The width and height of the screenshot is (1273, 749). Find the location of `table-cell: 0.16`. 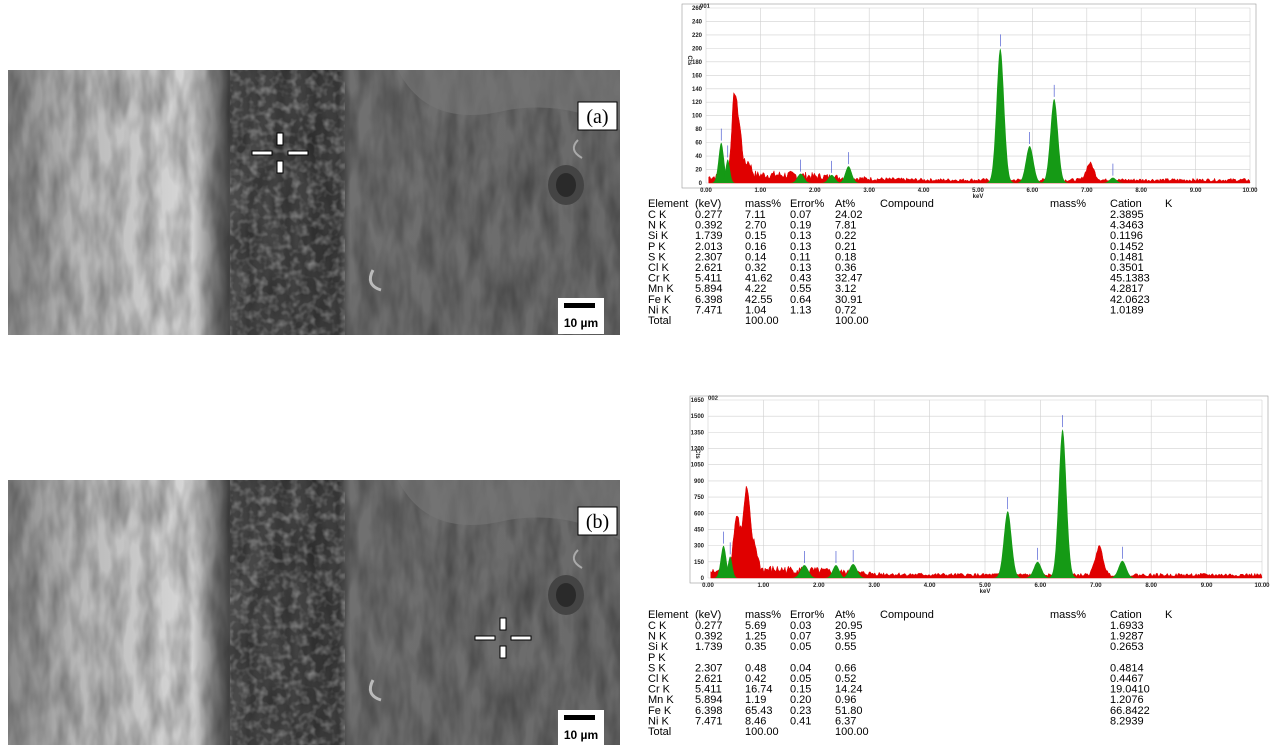

table-cell: 0.16 is located at coordinates (755, 247).